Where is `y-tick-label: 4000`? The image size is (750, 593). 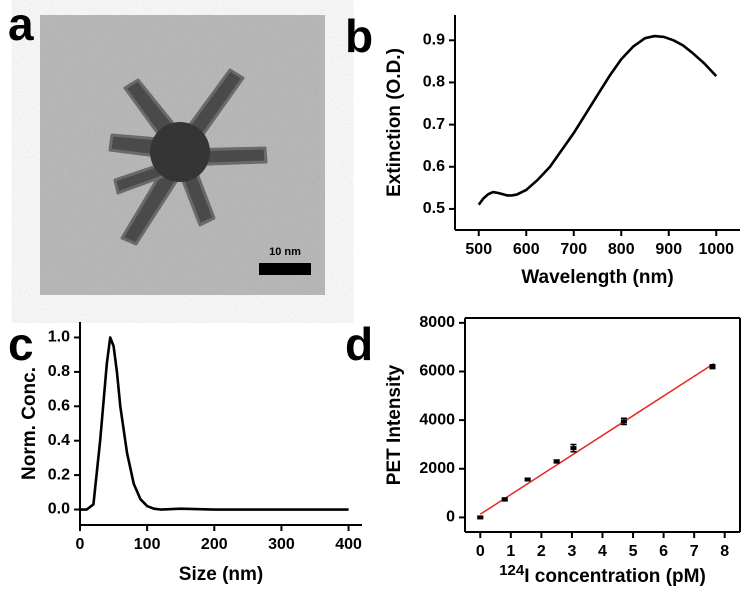 y-tick-label: 4000 is located at coordinates (437, 419).